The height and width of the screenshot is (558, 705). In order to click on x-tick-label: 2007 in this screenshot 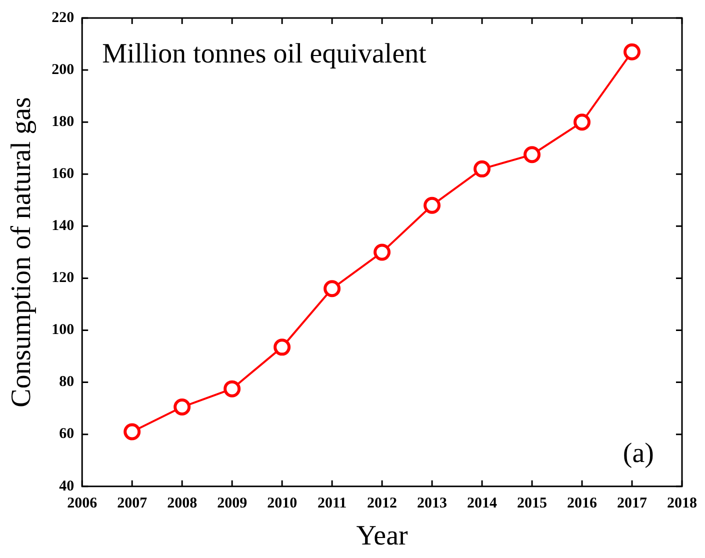, I will do `click(132, 503)`.